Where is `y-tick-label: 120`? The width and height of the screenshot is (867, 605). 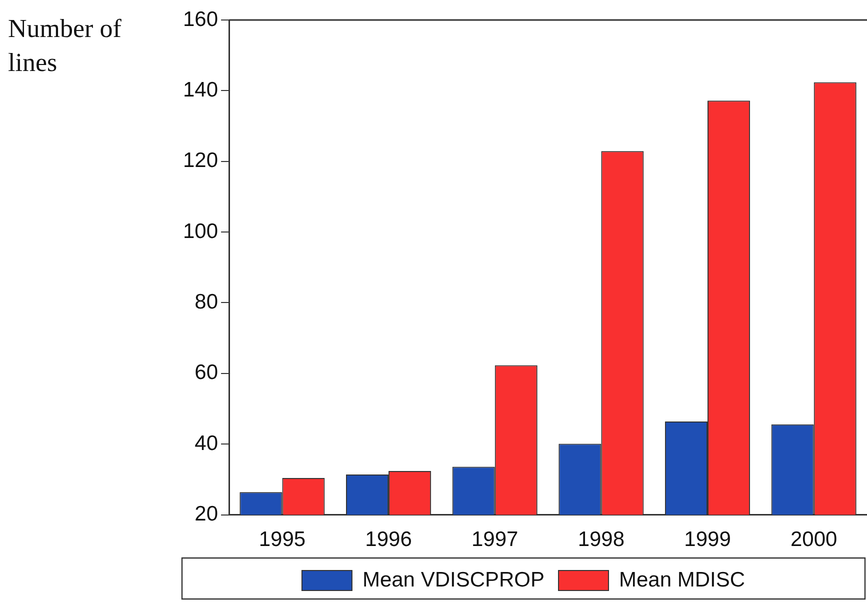
y-tick-label: 120 is located at coordinates (200, 160).